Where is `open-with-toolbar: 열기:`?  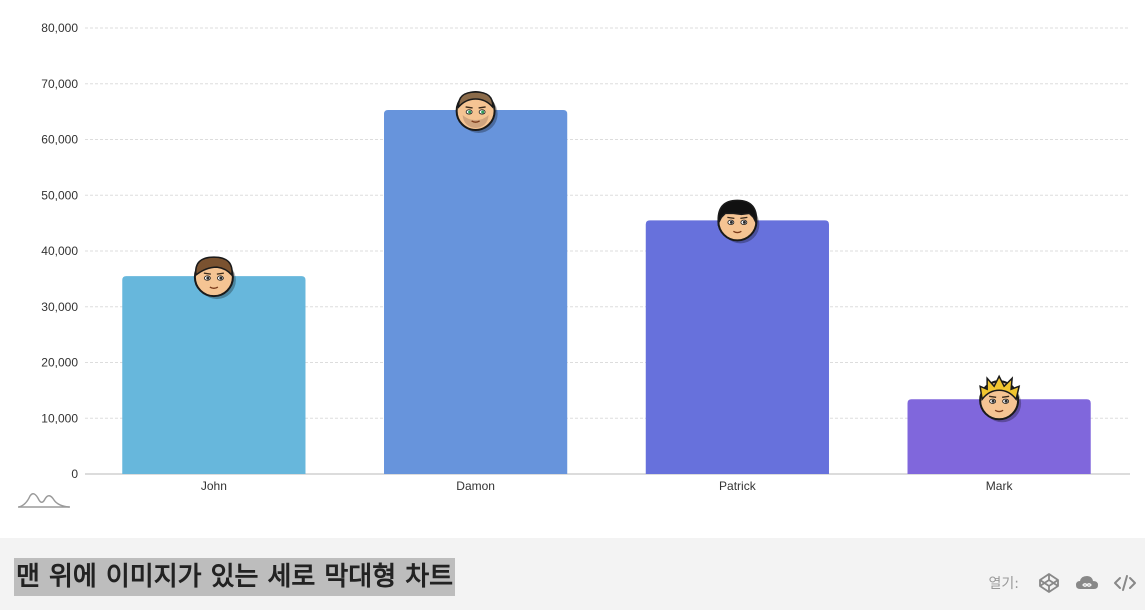 open-with-toolbar: 열기: is located at coordinates (1063, 583).